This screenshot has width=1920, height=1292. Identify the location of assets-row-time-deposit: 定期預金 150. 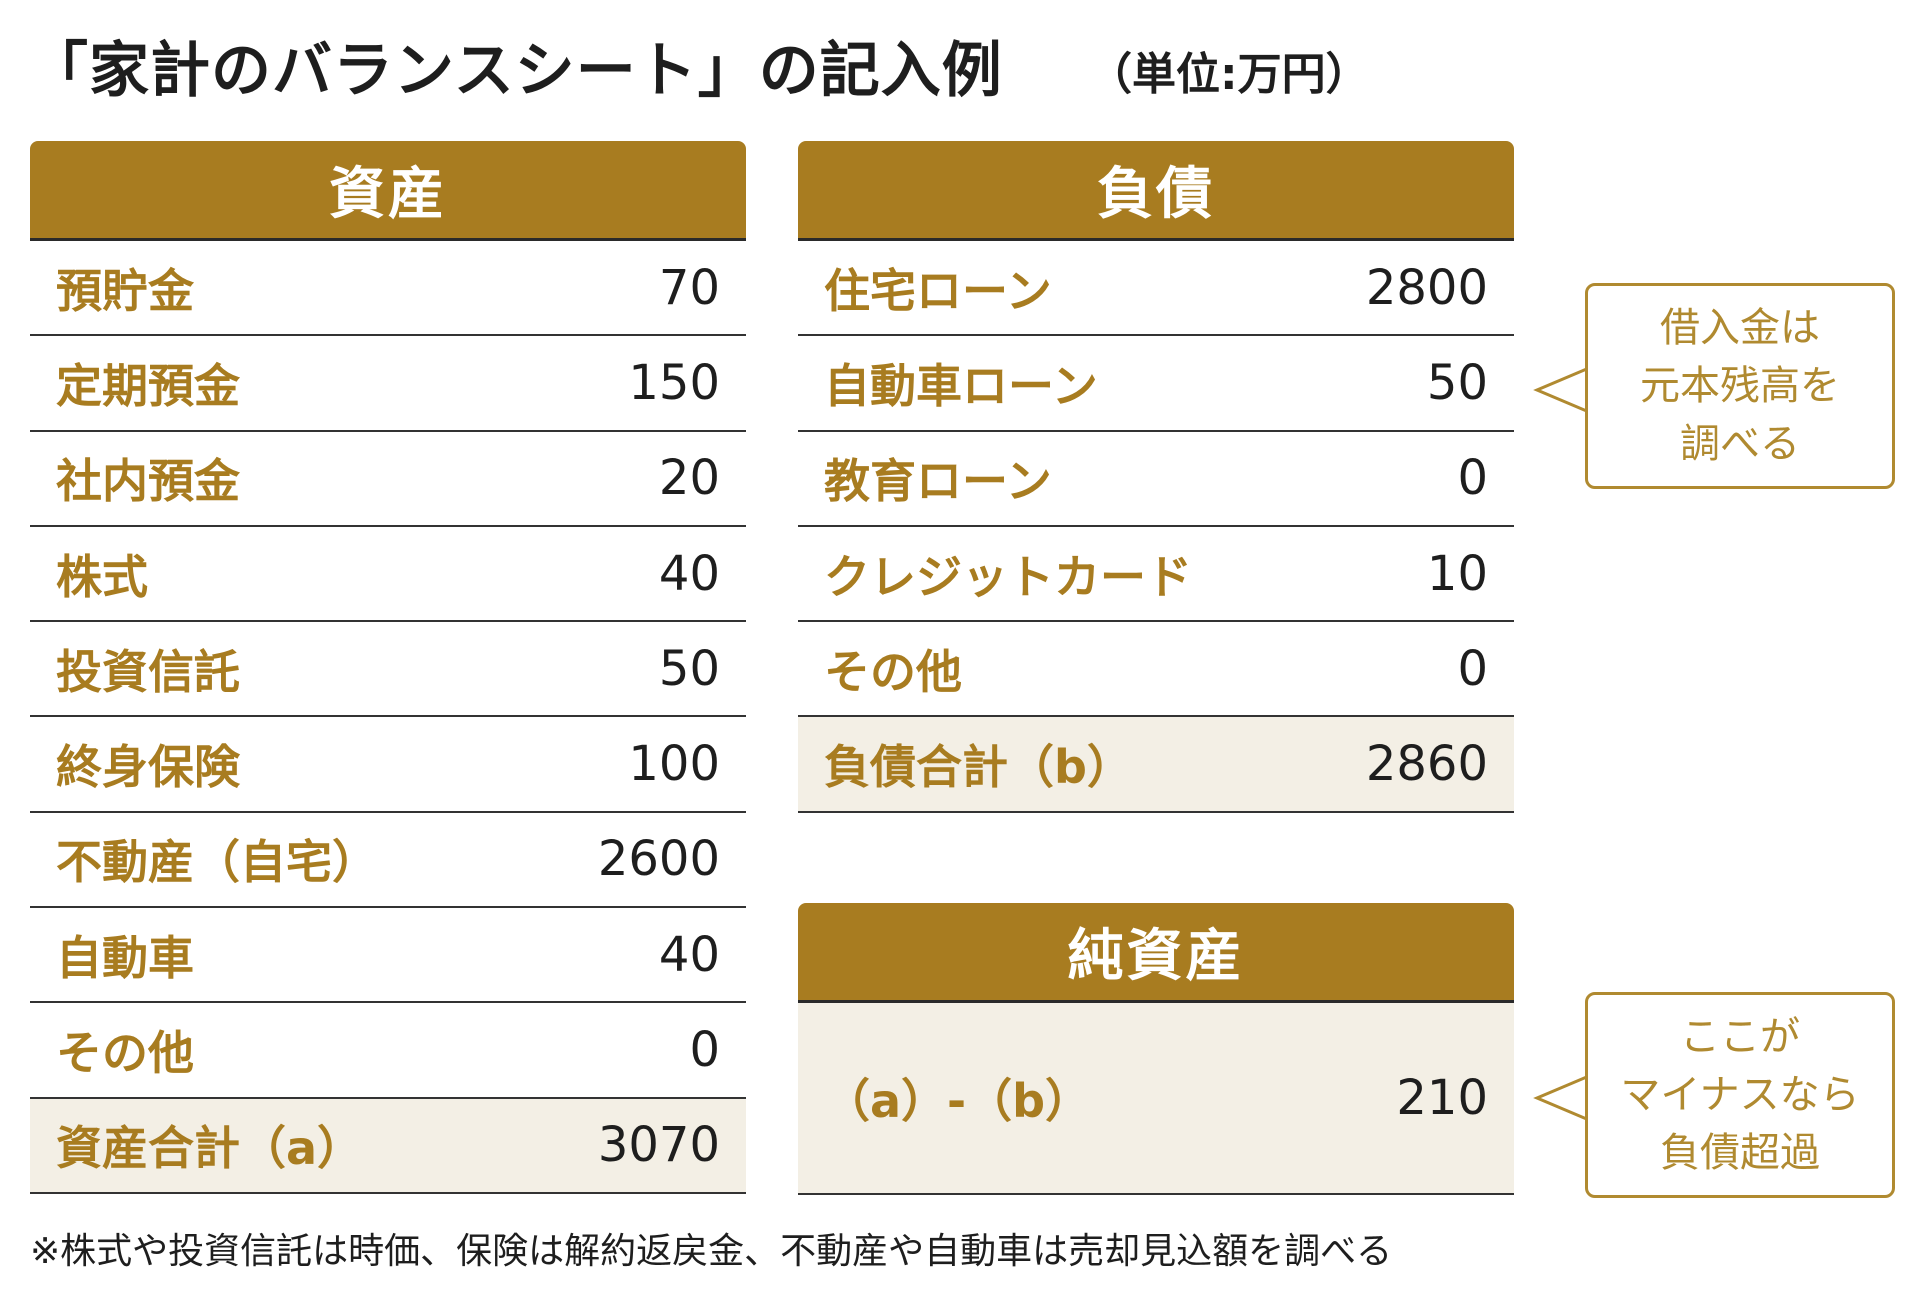
(388, 384).